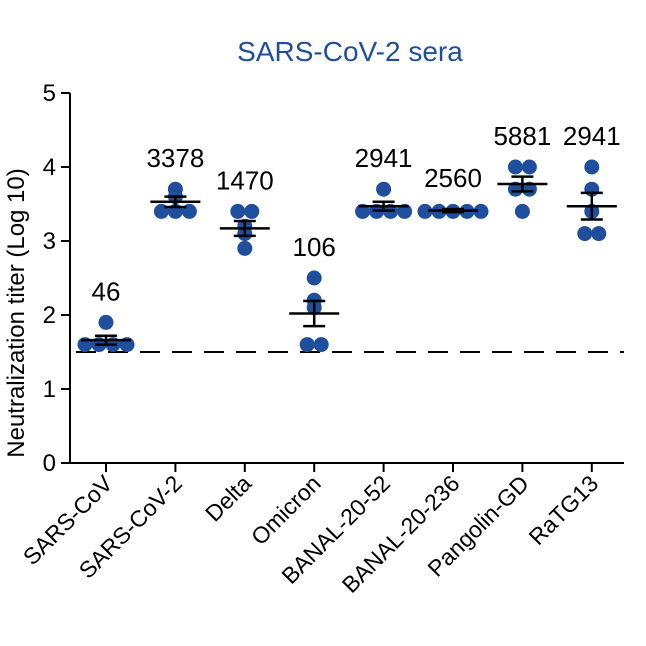  Describe the element at coordinates (49, 241) in the screenshot. I see `y-tick-label: 3` at that location.